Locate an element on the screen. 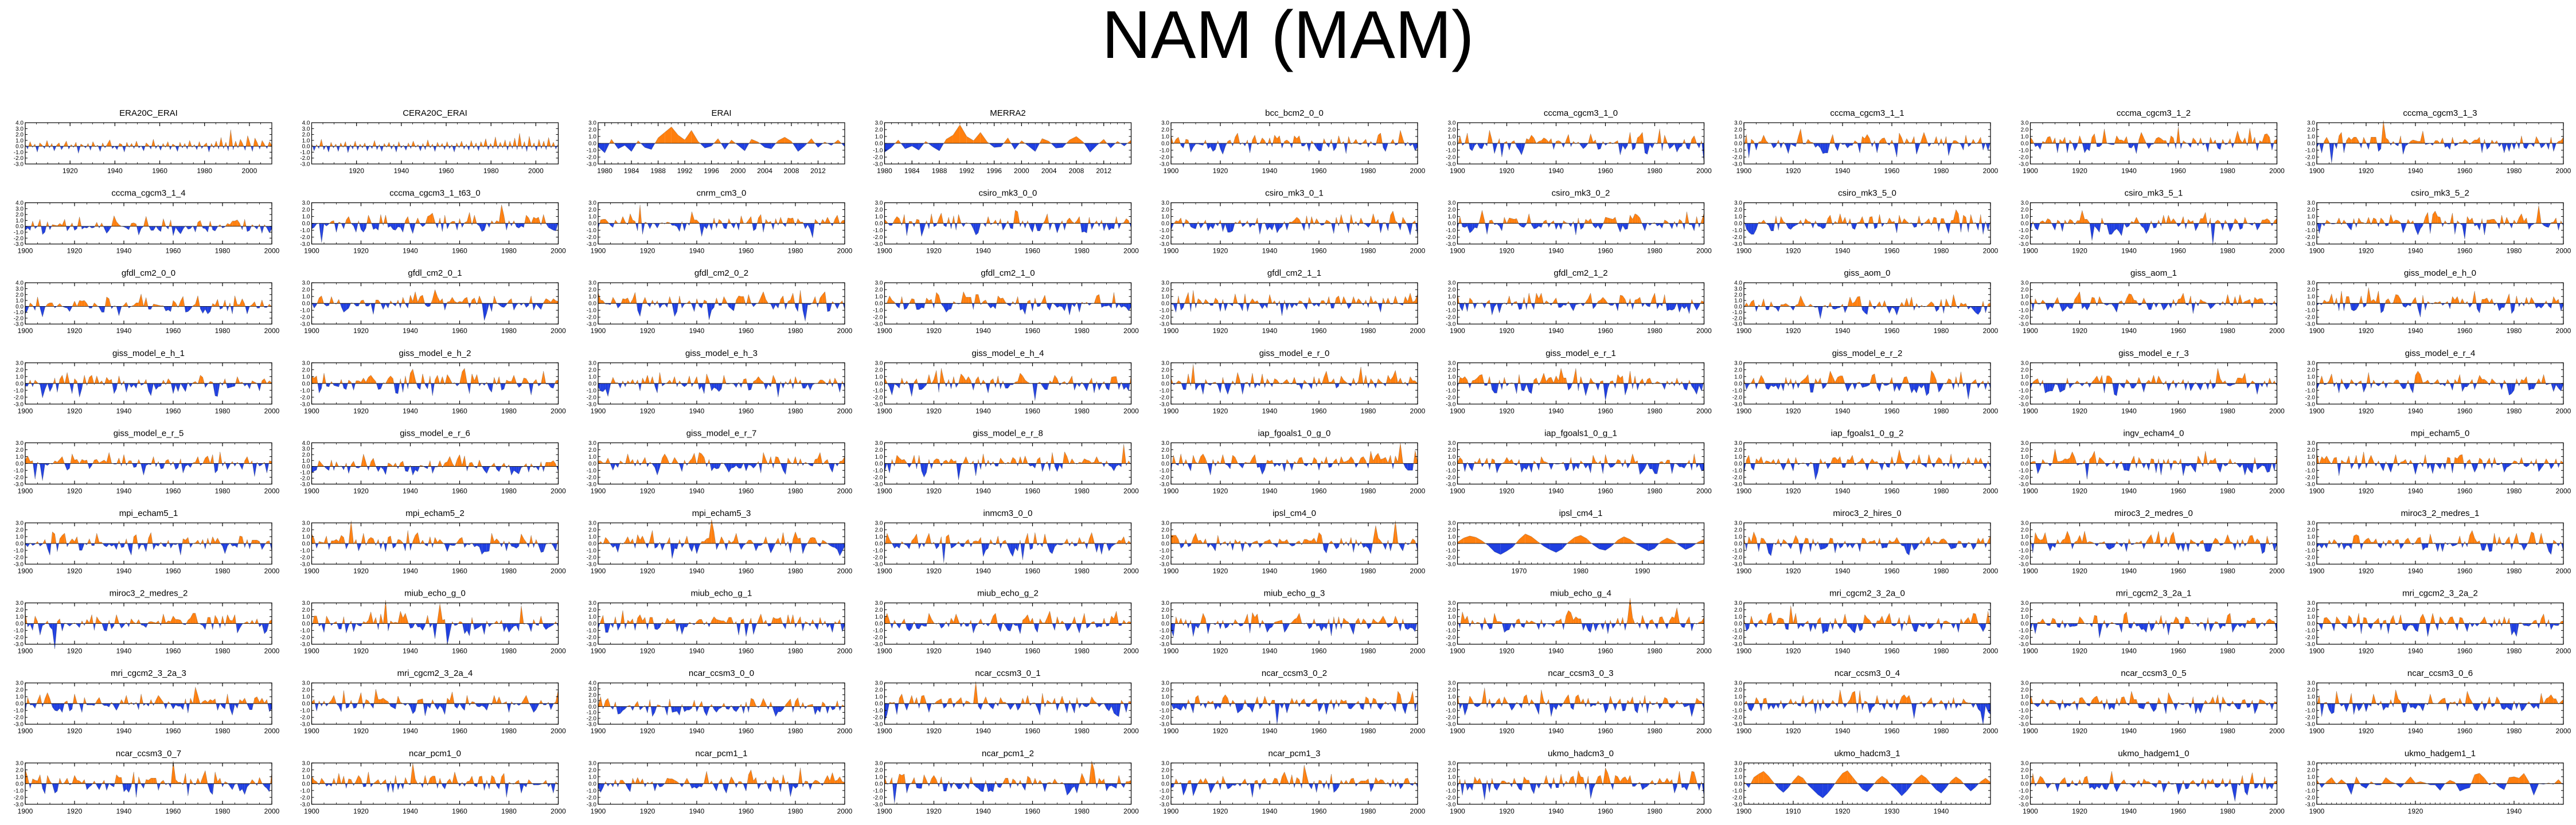 The image size is (2576, 825). panel-title: ERAI is located at coordinates (721, 113).